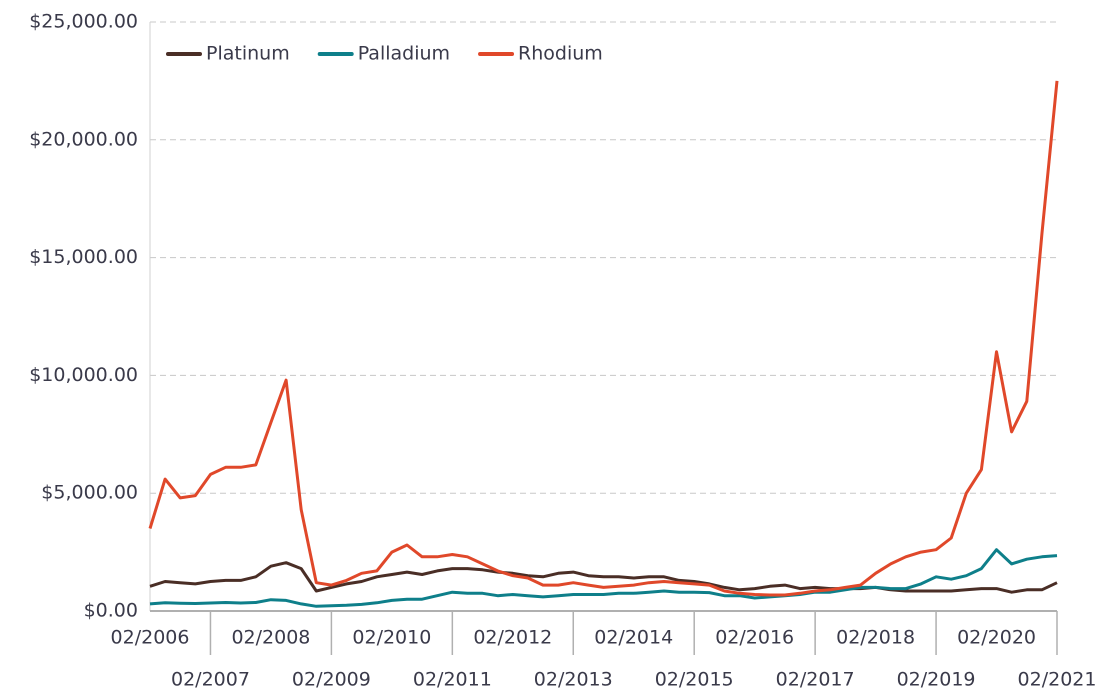 This screenshot has width=1102, height=690. I want to click on x-tick-label: 02/2019, so click(936, 679).